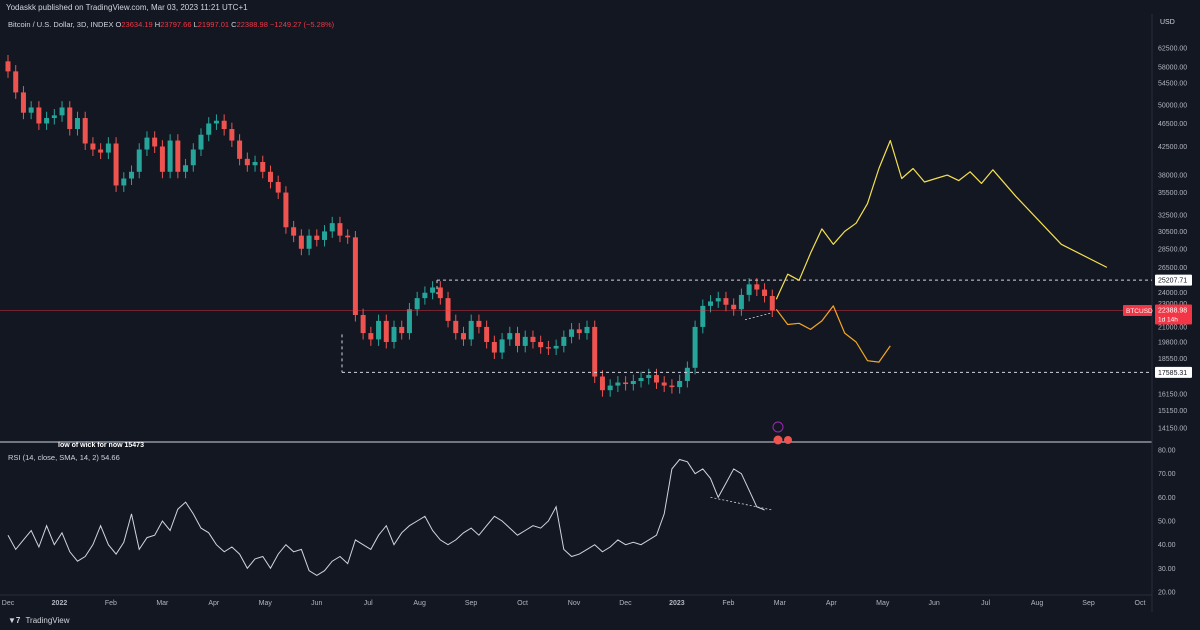 This screenshot has height=630, width=1200. I want to click on time-tick-label: Dec, so click(8, 603).